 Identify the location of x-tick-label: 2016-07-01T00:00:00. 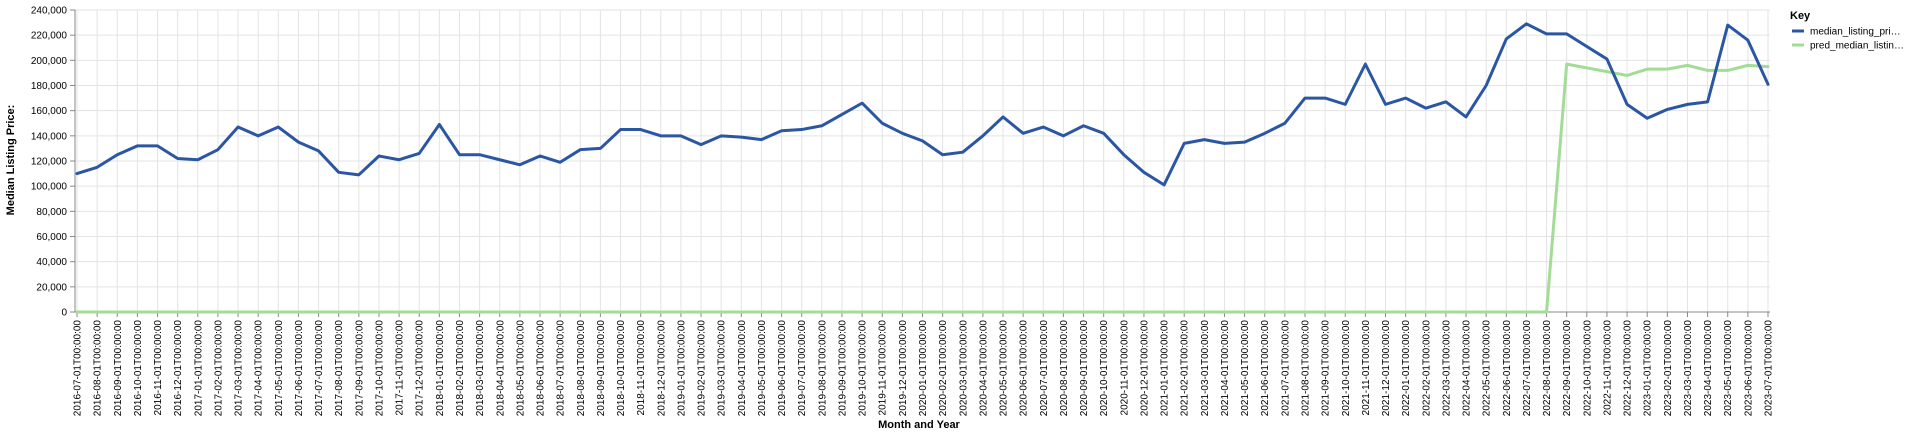
(78, 368).